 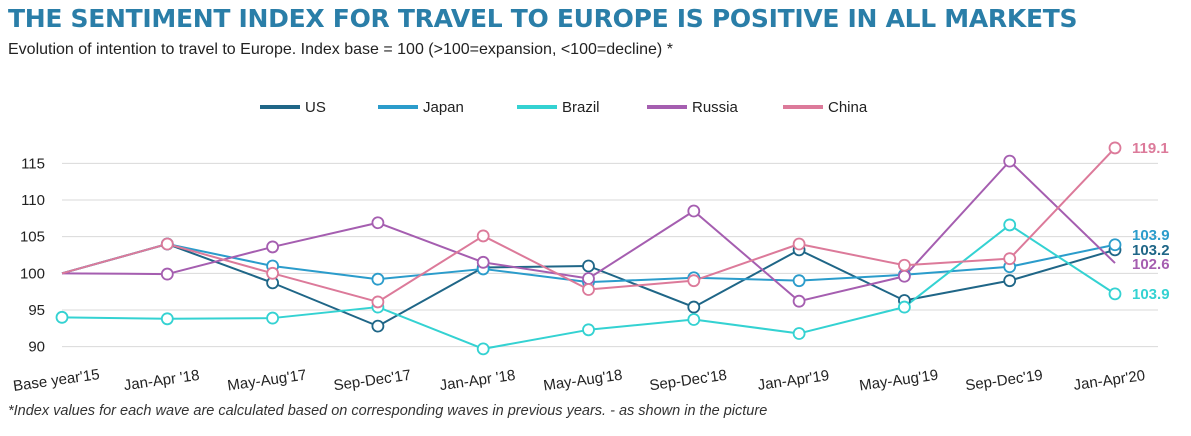 I want to click on legend-label-japan: Japan, so click(x=443, y=107).